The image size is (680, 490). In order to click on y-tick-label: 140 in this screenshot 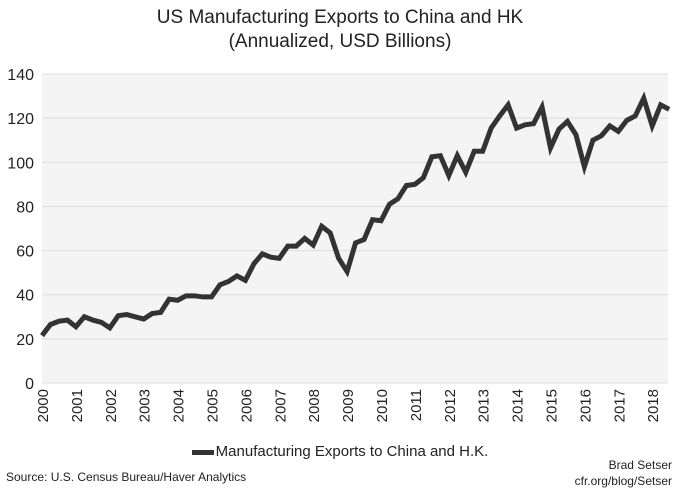, I will do `click(20, 75)`.